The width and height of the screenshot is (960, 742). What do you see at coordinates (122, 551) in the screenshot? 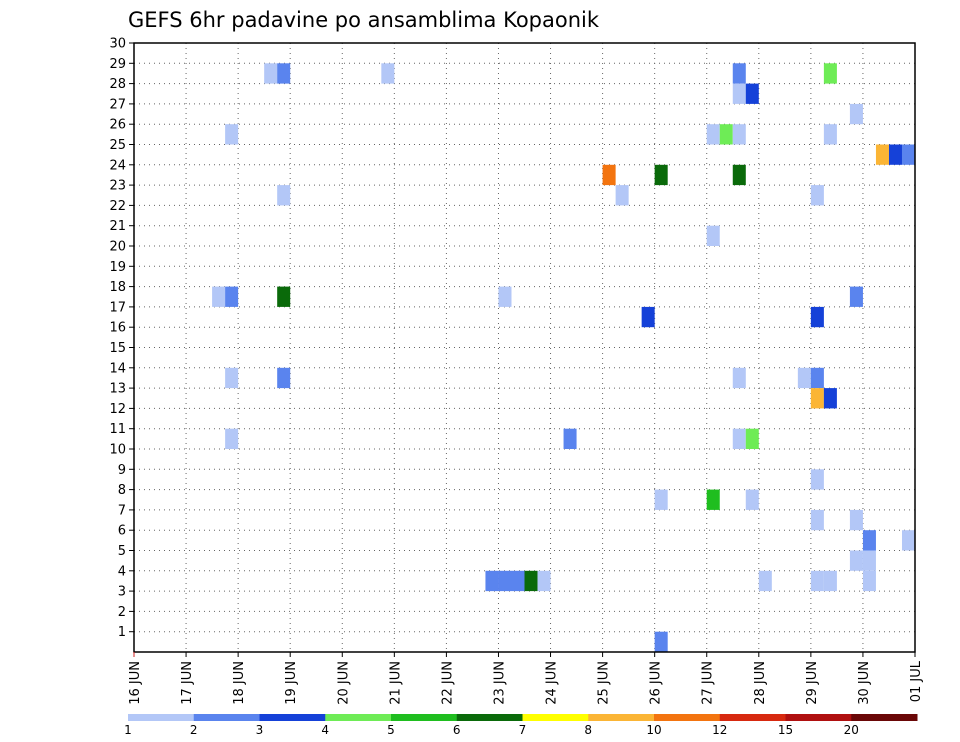
I see `y-tick-label: 5` at bounding box center [122, 551].